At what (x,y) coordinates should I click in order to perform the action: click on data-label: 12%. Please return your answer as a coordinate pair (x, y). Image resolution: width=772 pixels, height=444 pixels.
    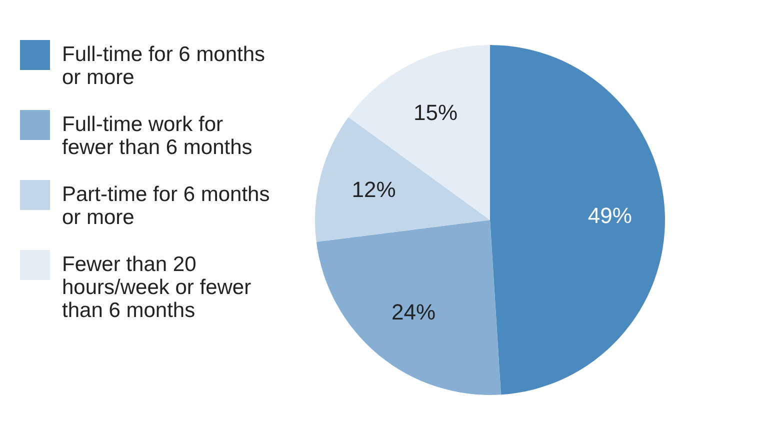
    Looking at the image, I should click on (374, 189).